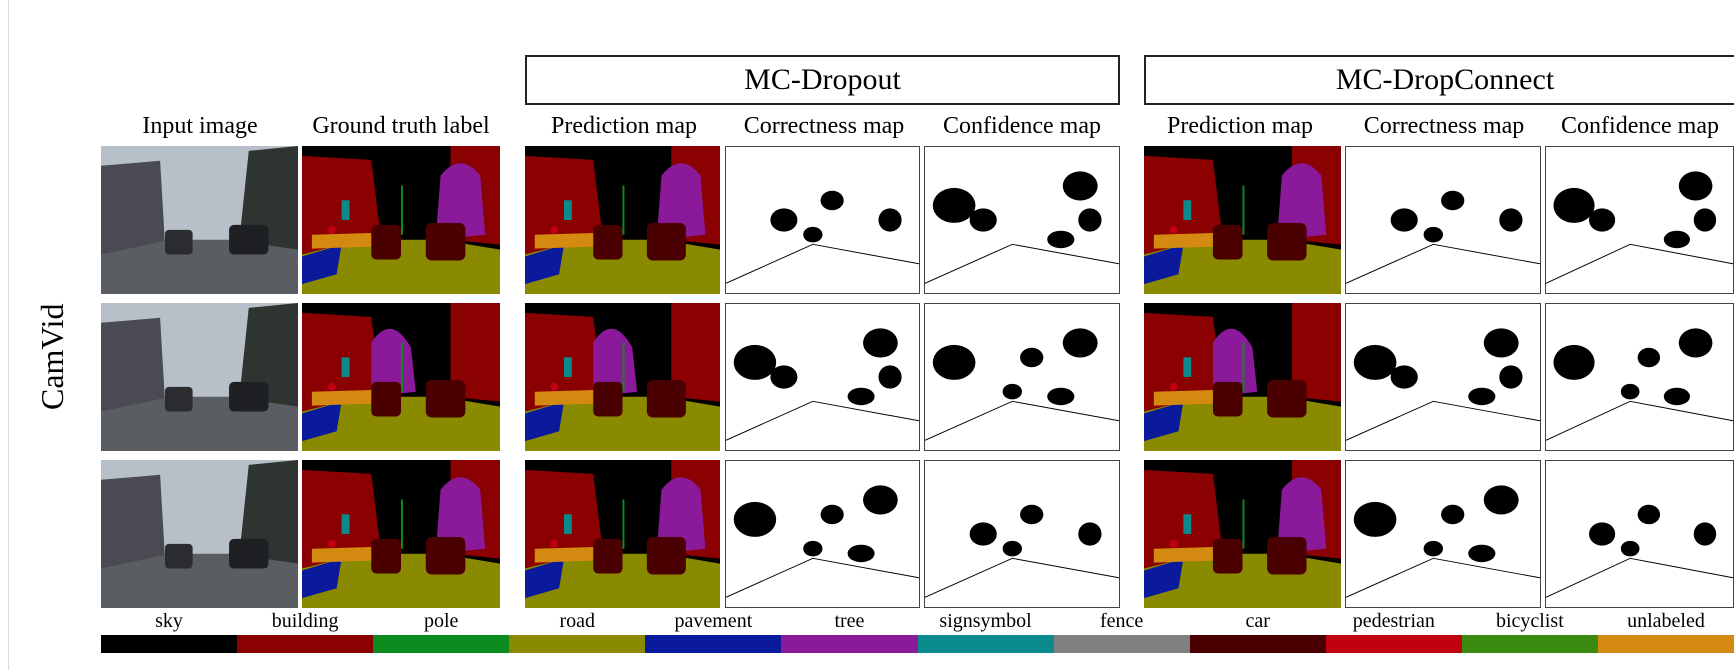  Describe the element at coordinates (849, 621) in the screenshot. I see `legend-label-tree: tree` at that location.